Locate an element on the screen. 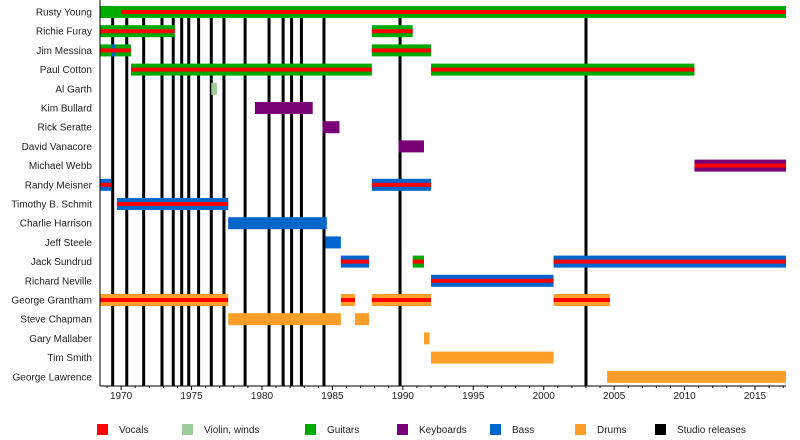 This screenshot has width=800, height=440. x-tick-label-2010: 2010 is located at coordinates (684, 396).